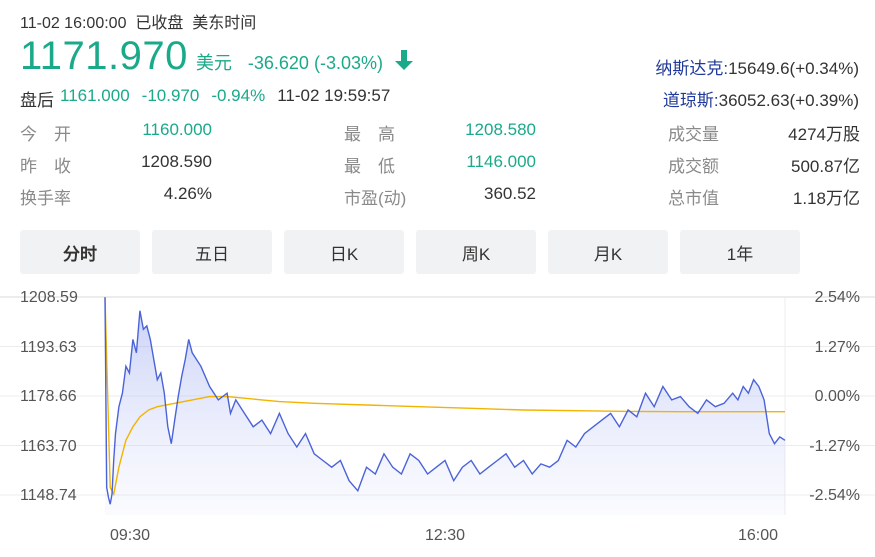  Describe the element at coordinates (608, 252) in the screenshot. I see `tab-monthly-k: 月K` at that location.